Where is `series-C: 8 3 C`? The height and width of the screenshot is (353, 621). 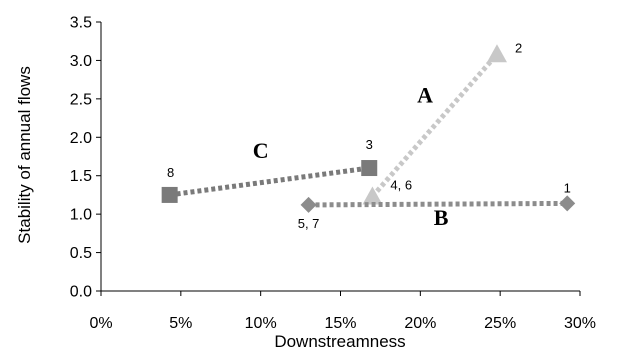
series-C: 8 3 C is located at coordinates (270, 170).